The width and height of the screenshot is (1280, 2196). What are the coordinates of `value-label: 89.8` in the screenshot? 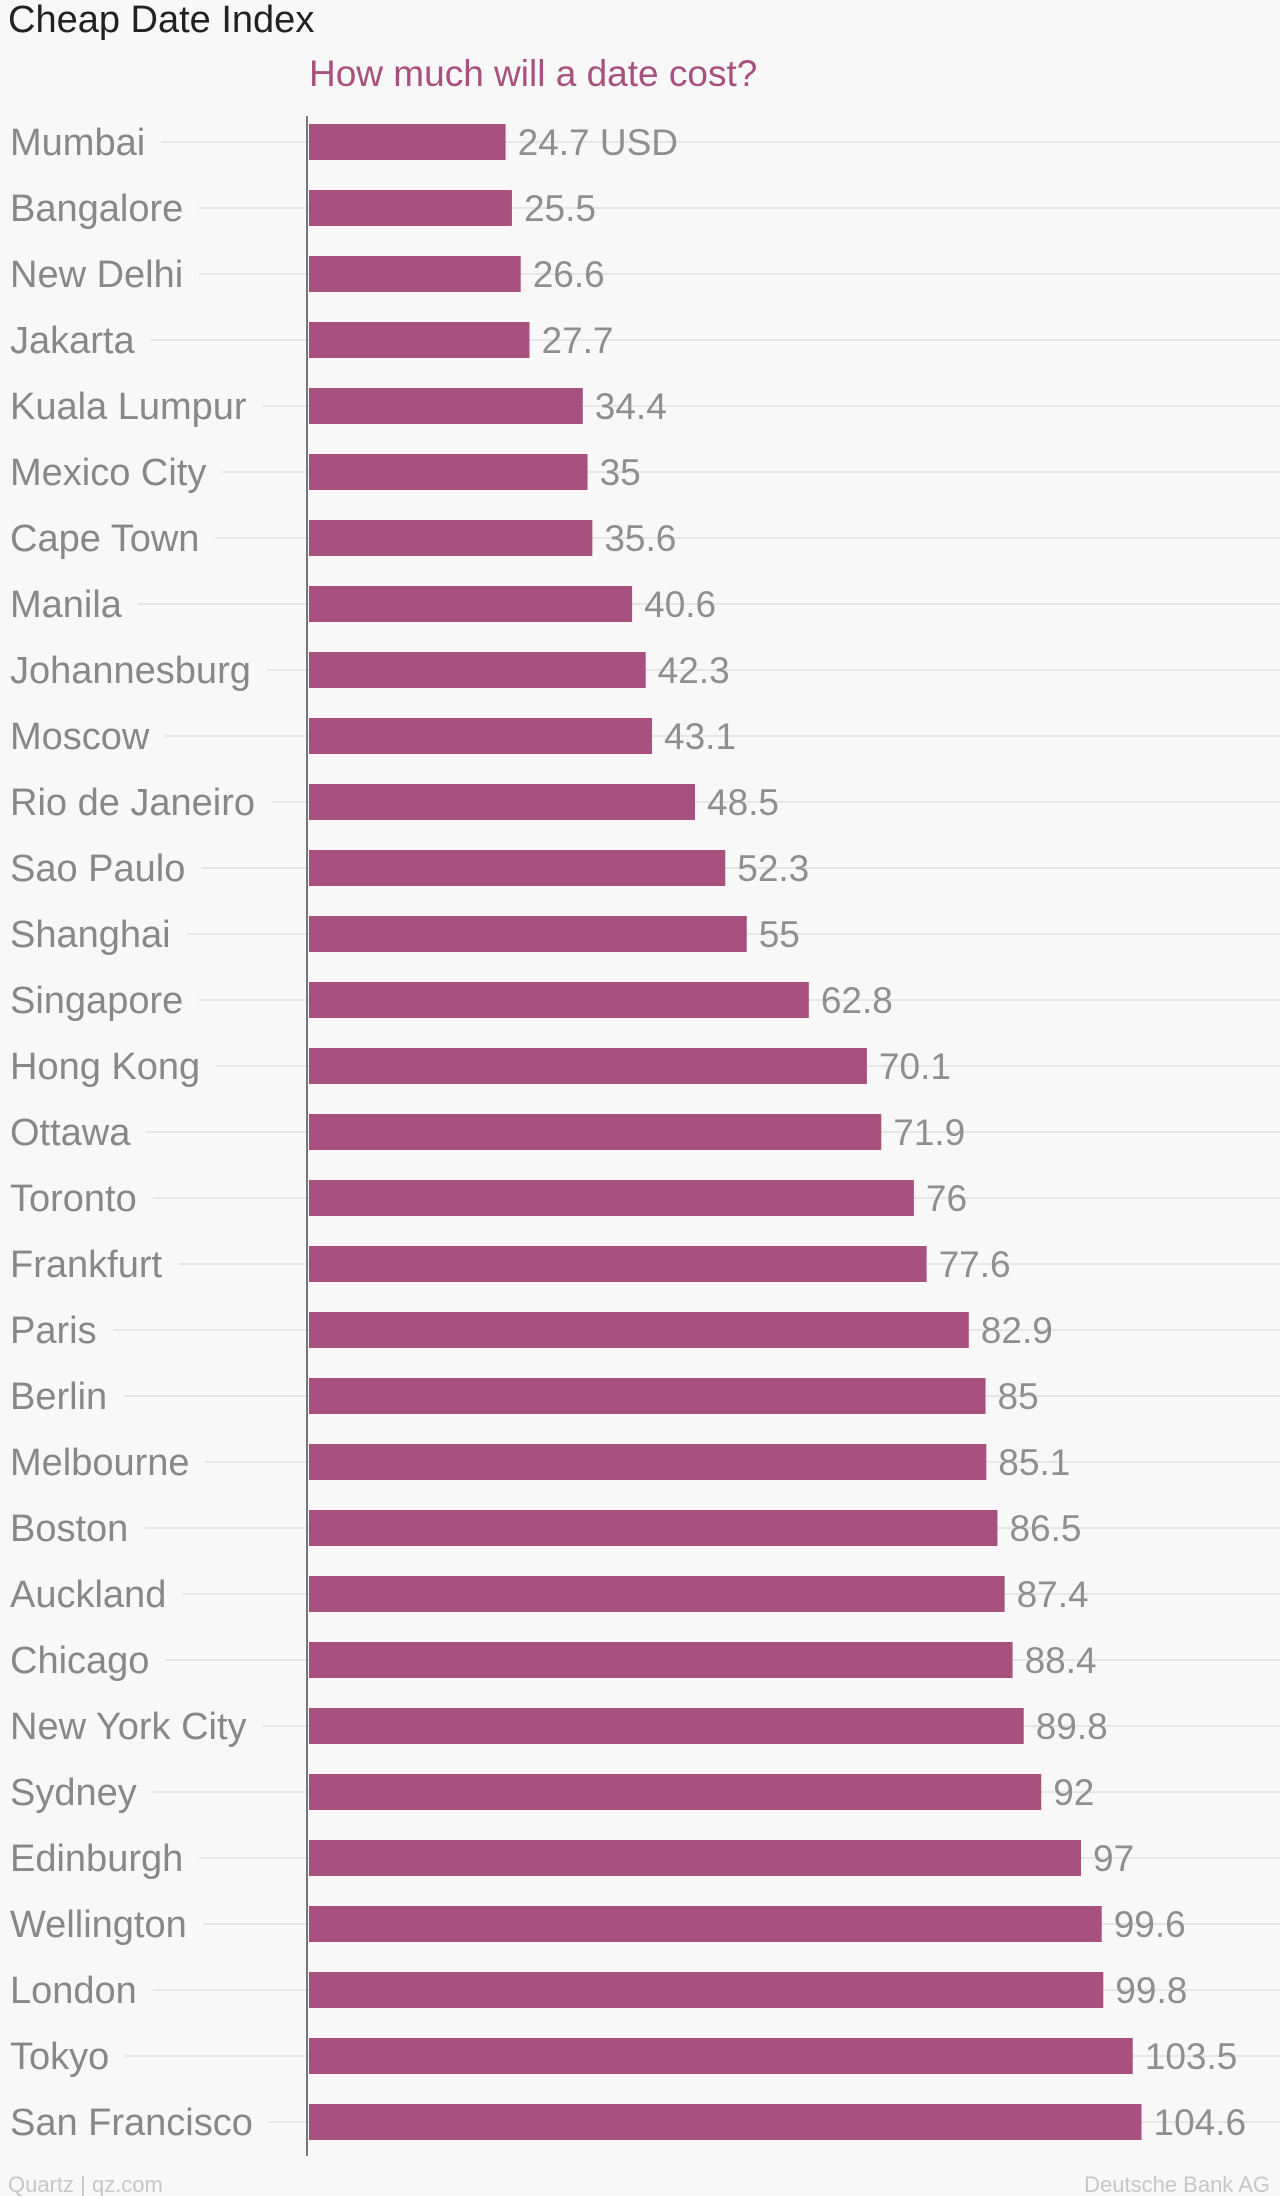 It's located at (1072, 1726).